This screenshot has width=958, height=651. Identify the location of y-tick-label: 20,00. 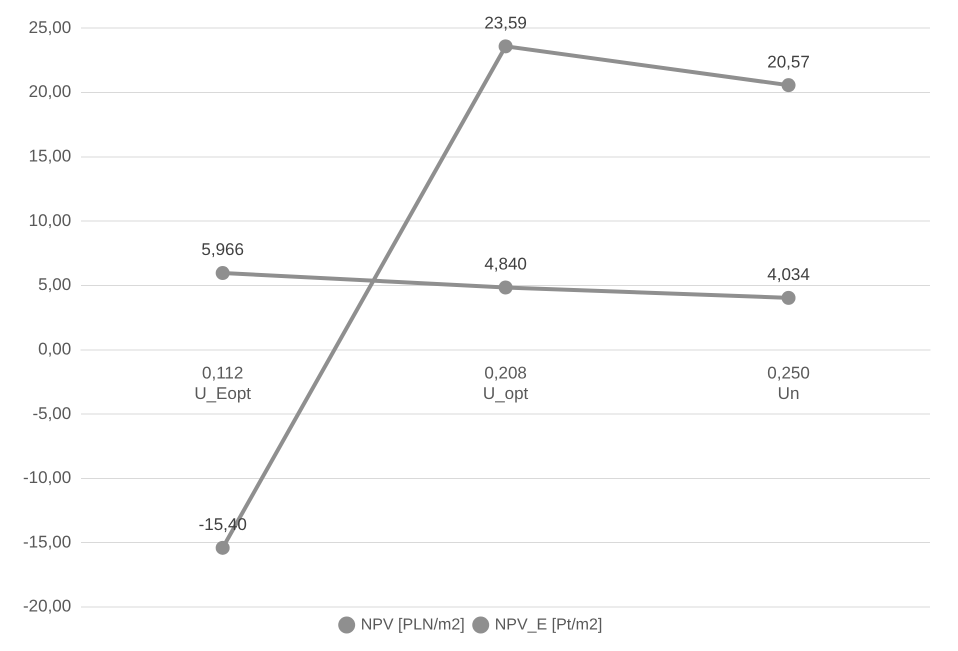
(50, 92).